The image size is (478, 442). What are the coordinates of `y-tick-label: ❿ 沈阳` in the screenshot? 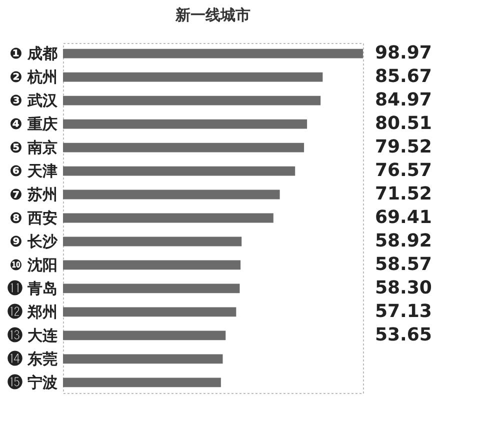 It's located at (34, 265).